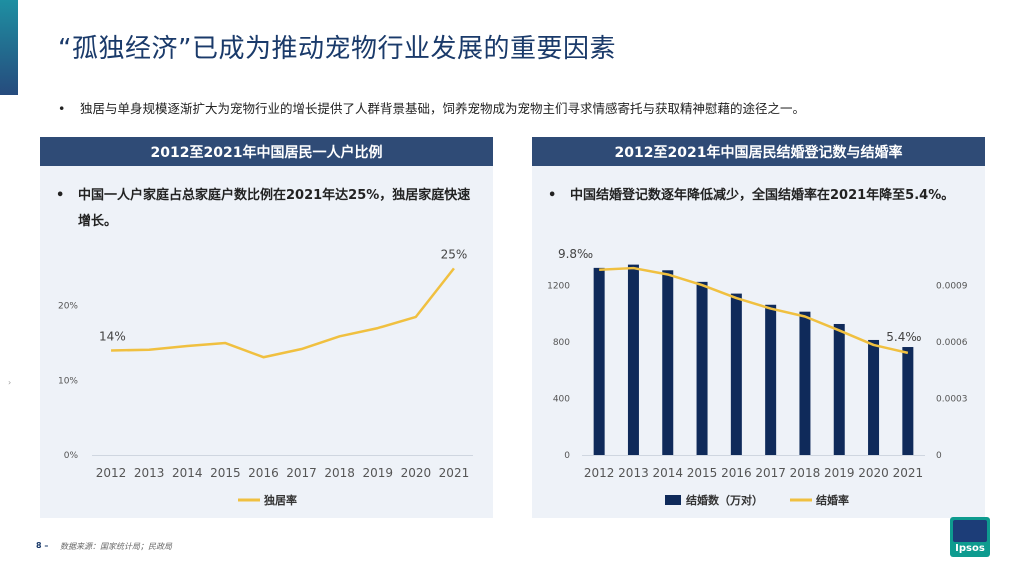 This screenshot has height=576, width=1024. I want to click on right-panel-header: 2012至2021年中国居民结婚登记数与结婚率, so click(758, 151).